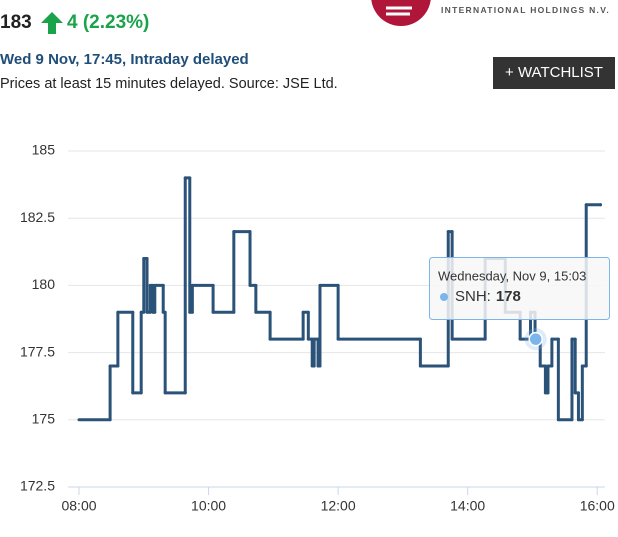 The image size is (618, 537). I want to click on y-tick-label: 172.5, so click(37, 486).